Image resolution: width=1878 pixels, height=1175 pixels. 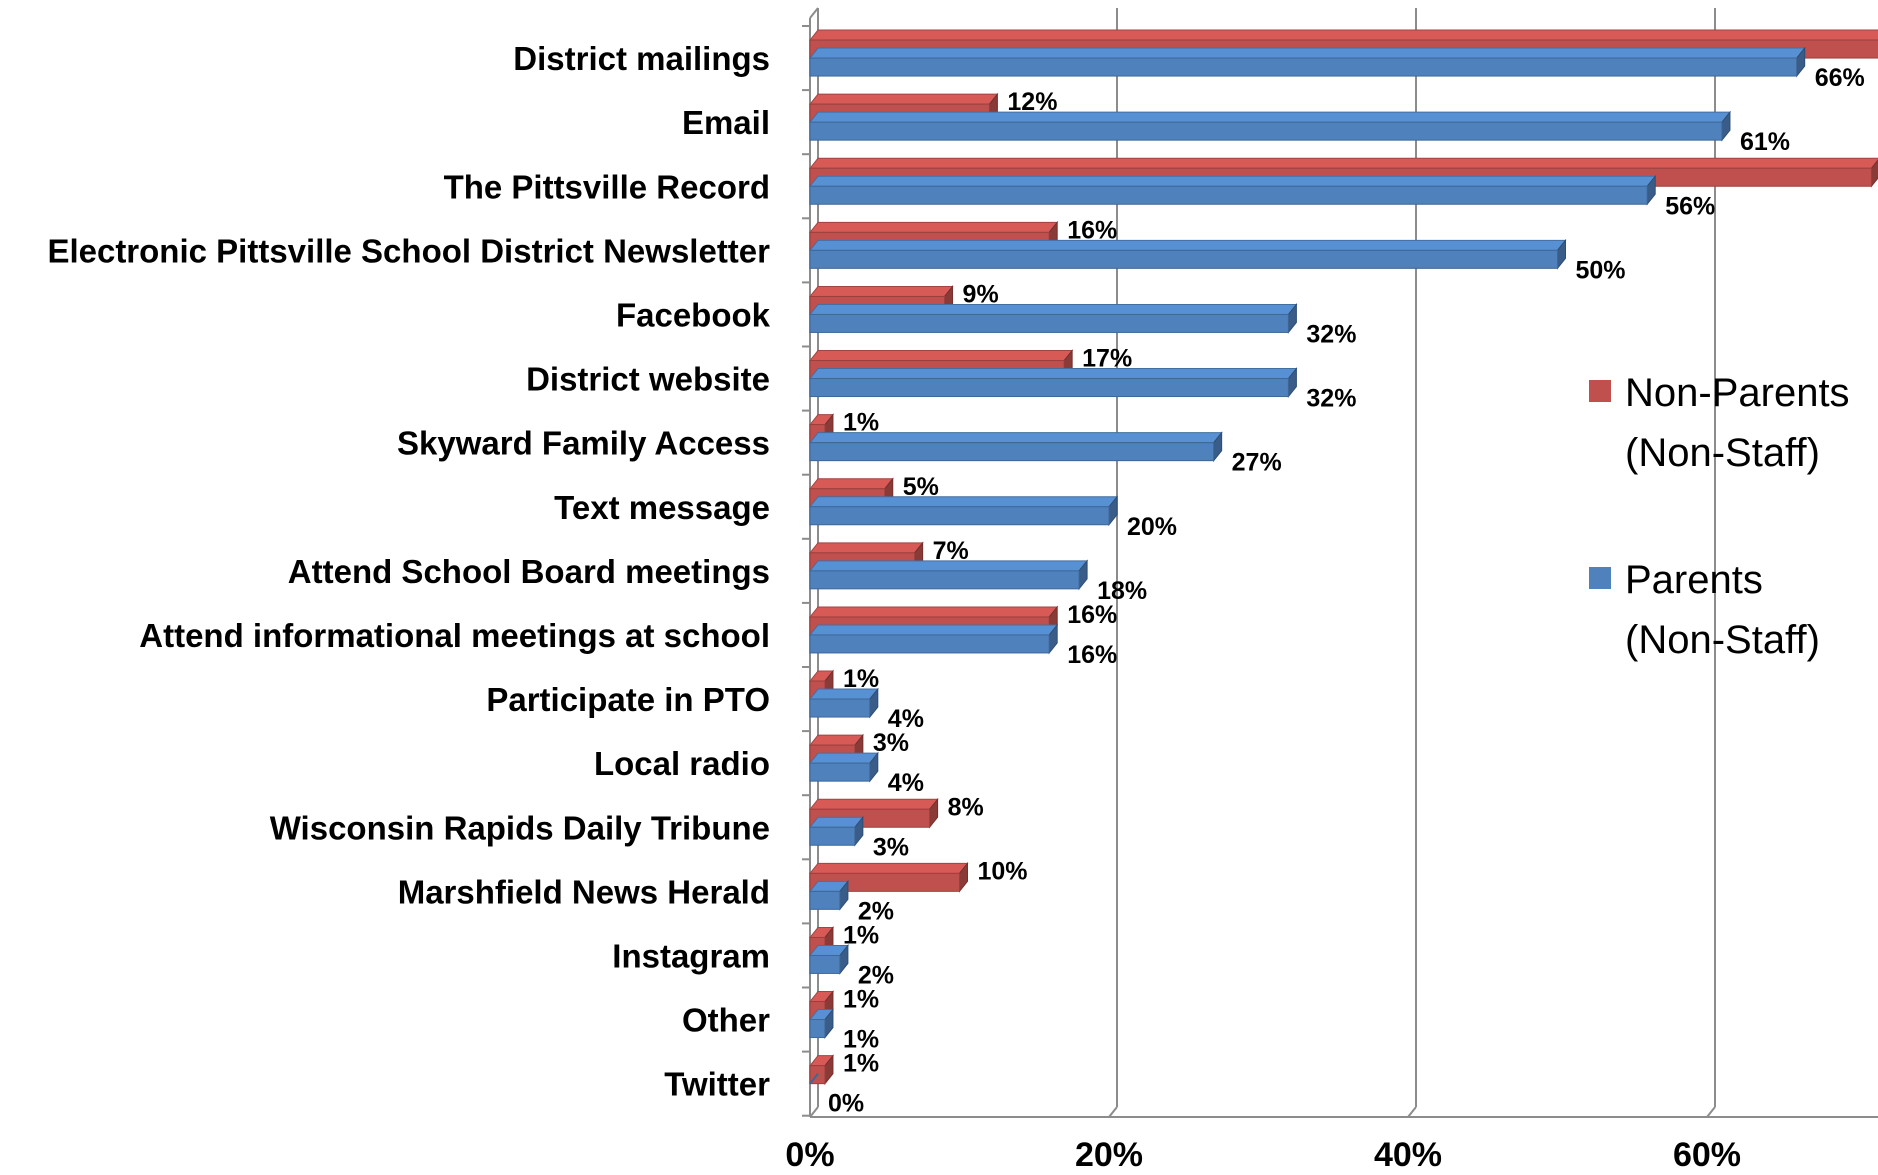 What do you see at coordinates (726, 1020) in the screenshot?
I see `category-label-15: Other` at bounding box center [726, 1020].